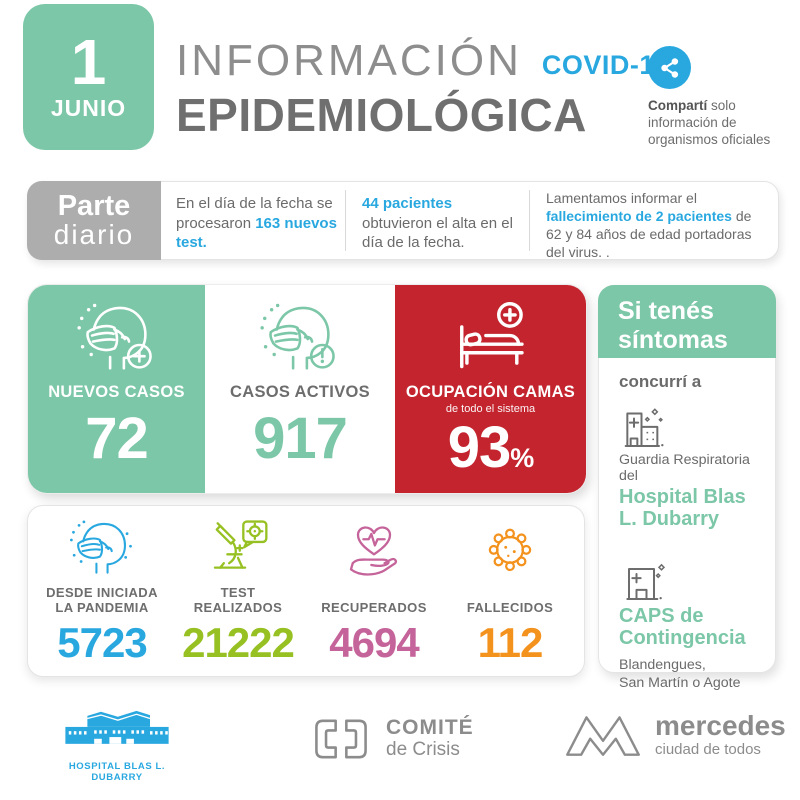 This screenshot has width=800, height=800. Describe the element at coordinates (349, 60) in the screenshot. I see `page-title-regular: INFORMACIÓN` at that location.